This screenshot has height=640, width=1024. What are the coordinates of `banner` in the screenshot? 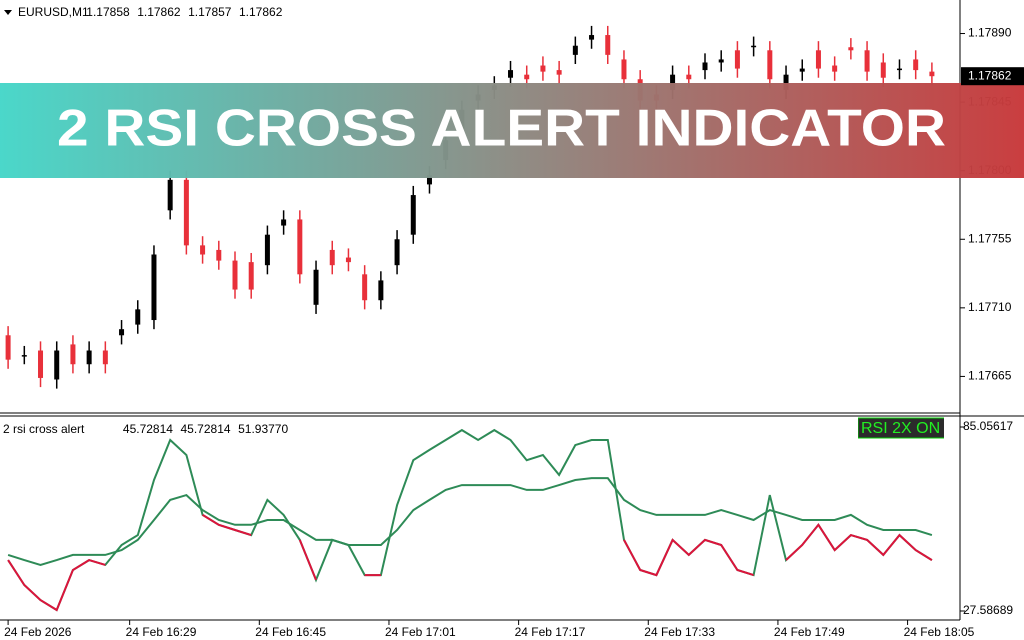 It's located at (512, 130).